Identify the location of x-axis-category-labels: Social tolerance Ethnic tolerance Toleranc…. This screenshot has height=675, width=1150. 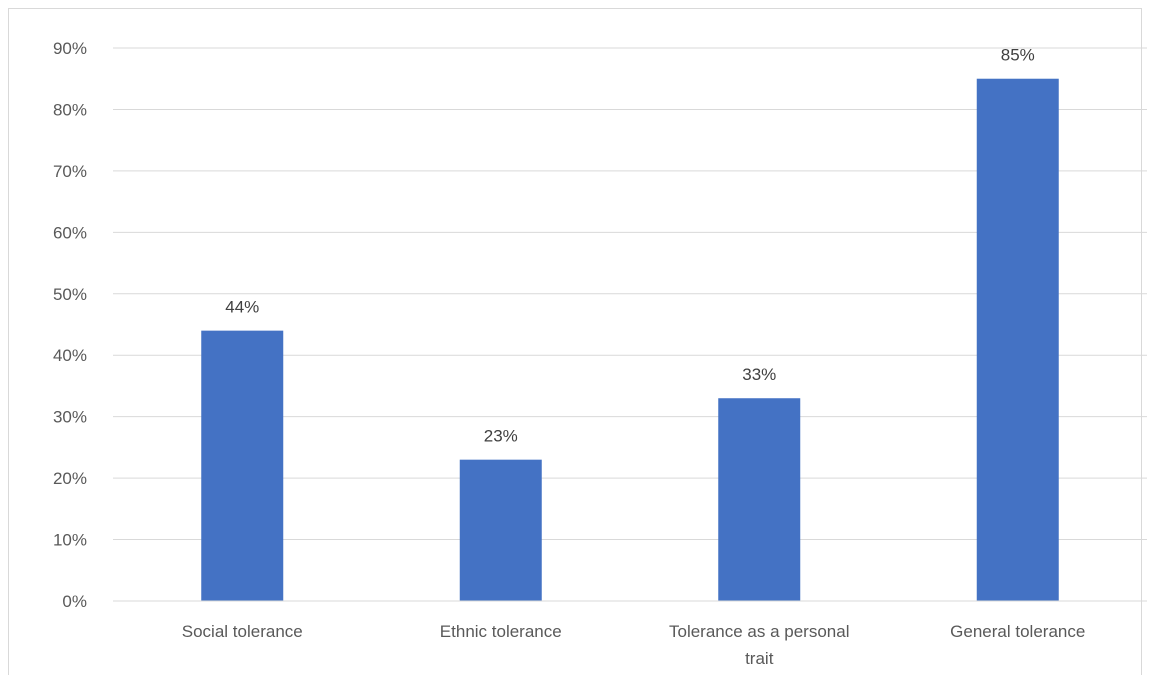
(634, 645).